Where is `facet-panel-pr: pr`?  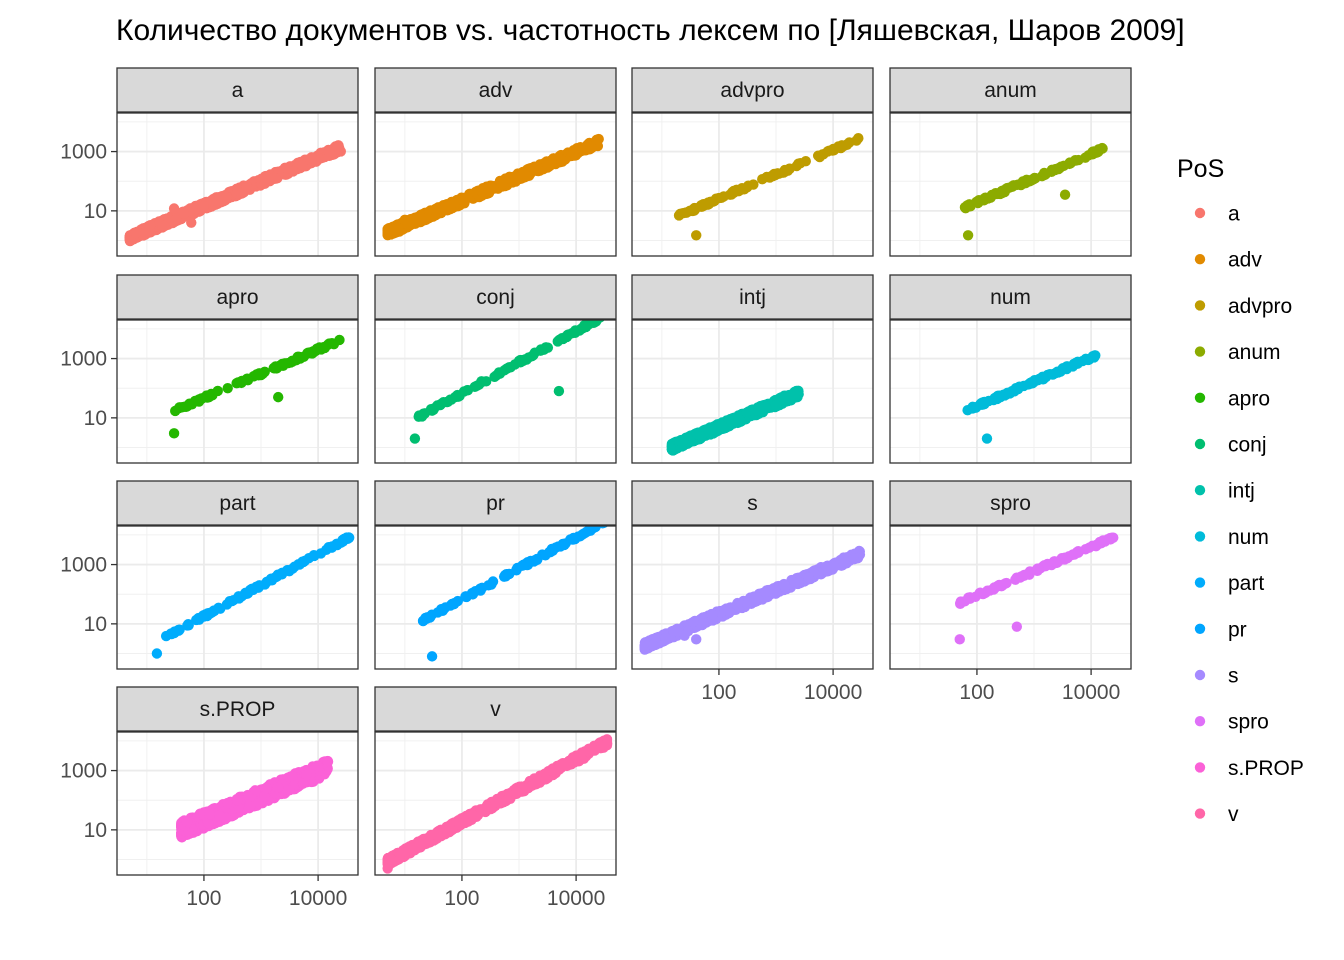
facet-panel-pr: pr is located at coordinates (495, 575).